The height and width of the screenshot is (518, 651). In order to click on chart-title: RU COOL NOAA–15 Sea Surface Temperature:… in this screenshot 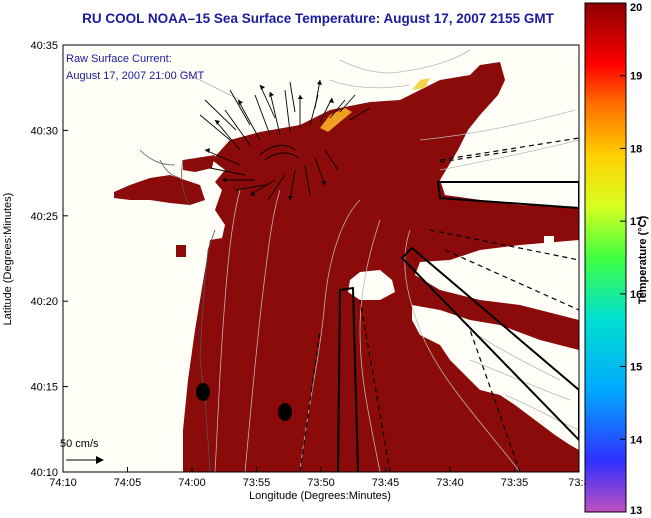, I will do `click(318, 18)`.